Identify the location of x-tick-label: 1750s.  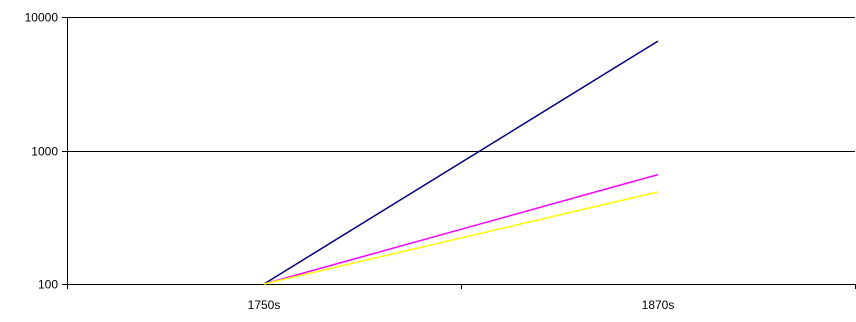
(264, 305).